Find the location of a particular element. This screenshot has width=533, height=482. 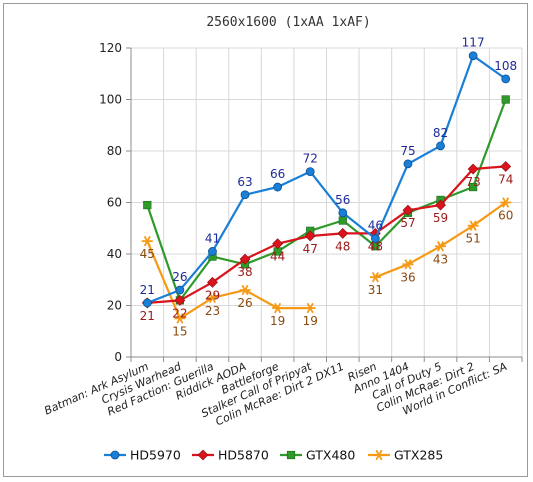

data-label-gtx285: 15 is located at coordinates (179, 331).